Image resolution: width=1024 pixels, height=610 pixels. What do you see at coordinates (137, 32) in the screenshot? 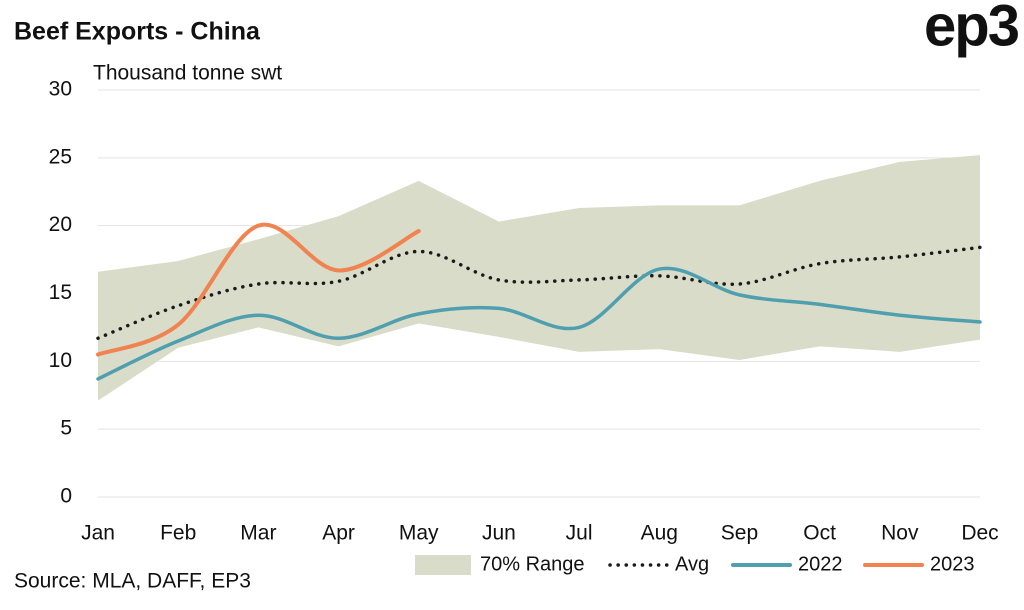
I see `chart-title: Beef Exports - China` at bounding box center [137, 32].